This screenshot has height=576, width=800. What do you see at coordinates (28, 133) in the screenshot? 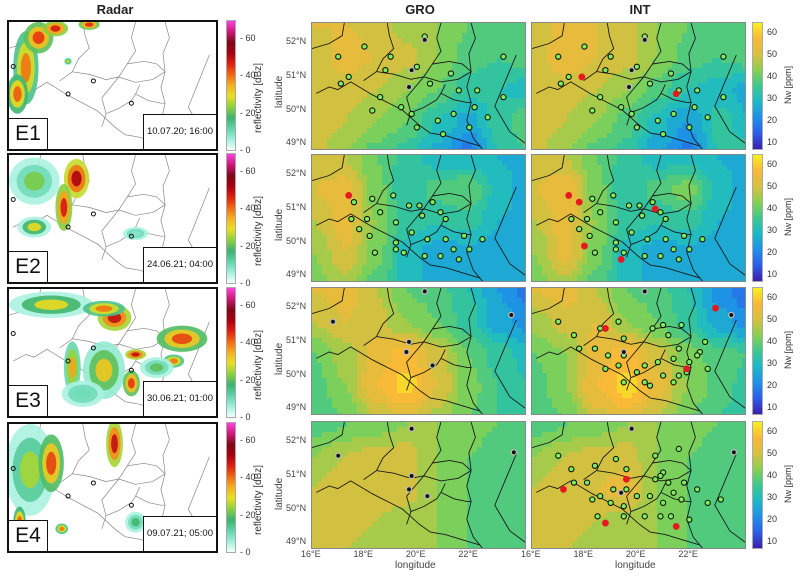
I see `event-label: E1` at bounding box center [28, 133].